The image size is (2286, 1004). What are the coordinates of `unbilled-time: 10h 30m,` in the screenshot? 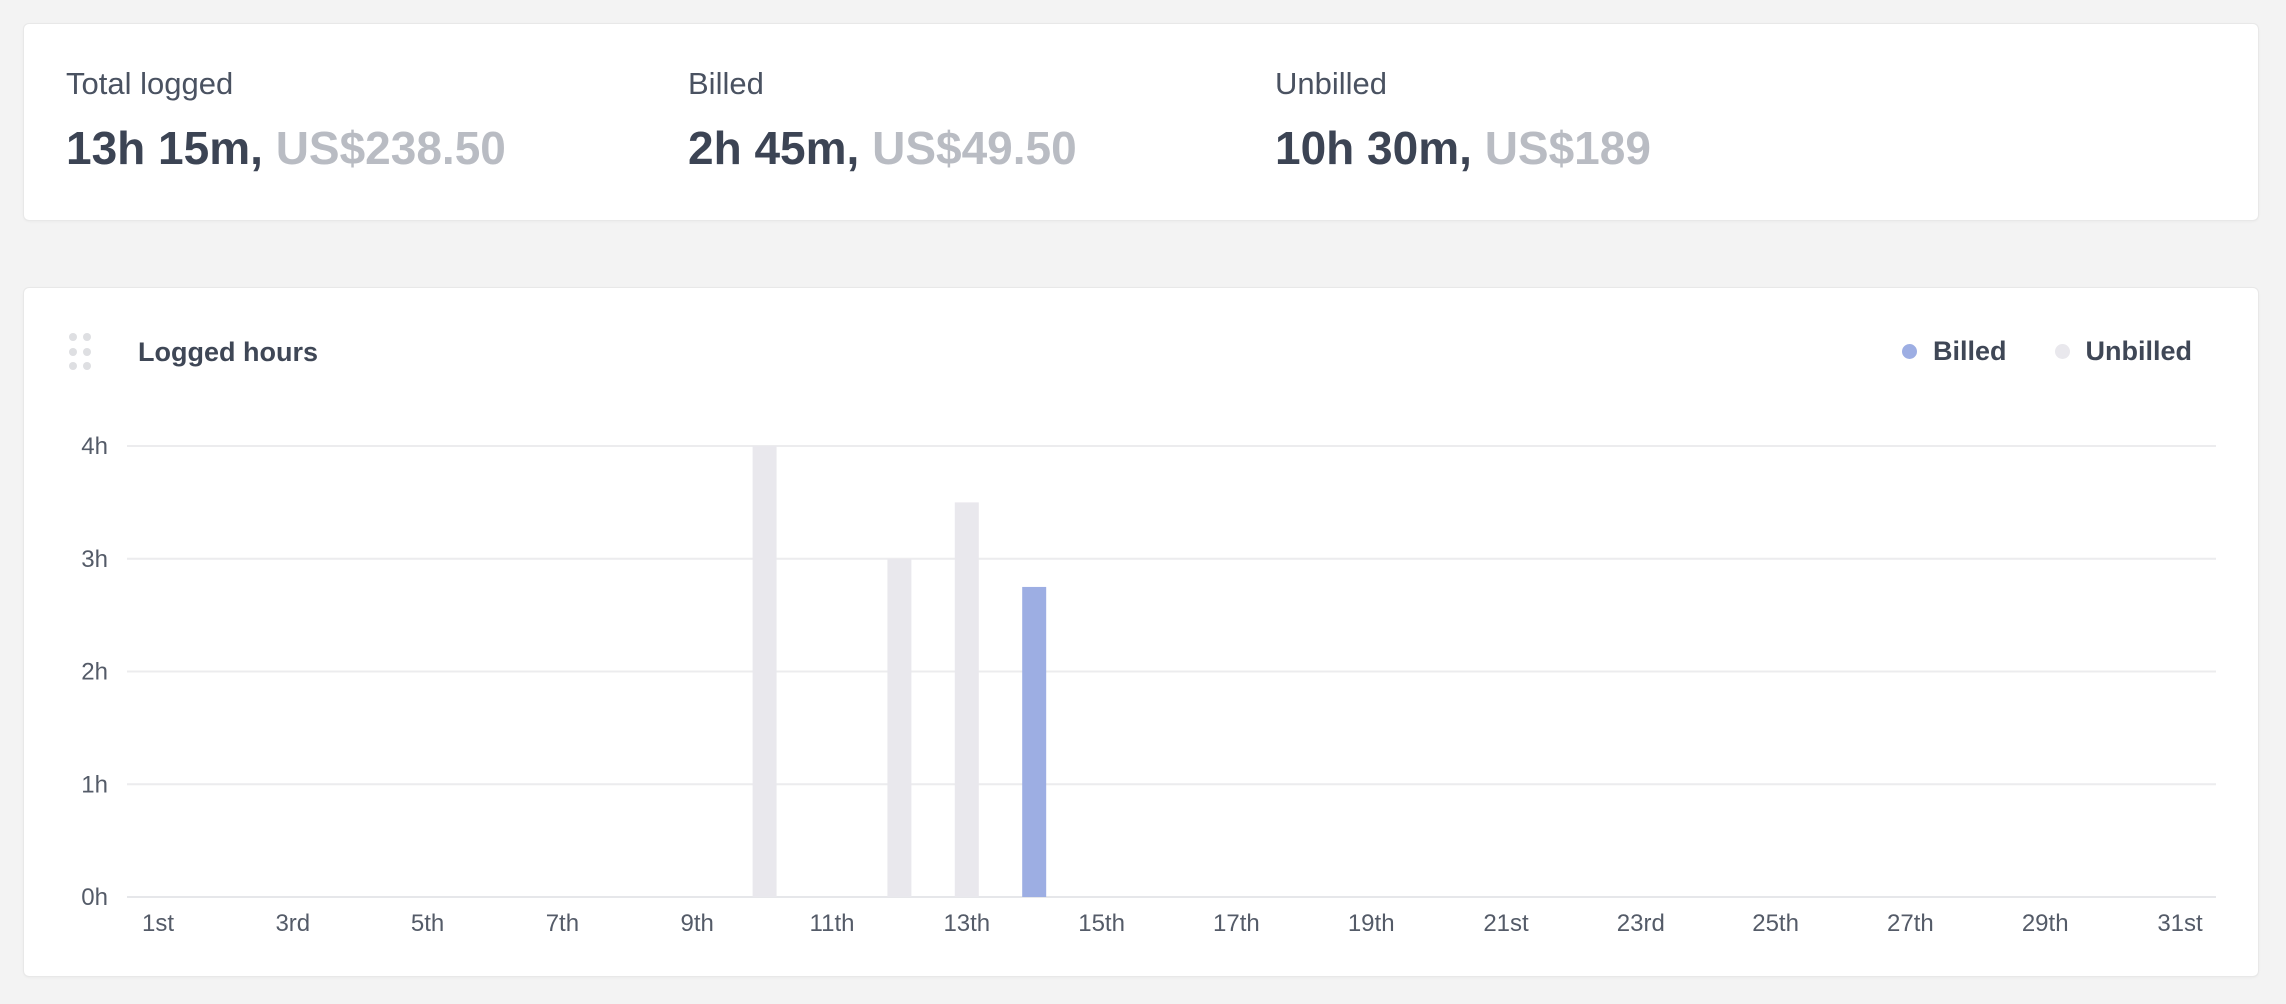 It's located at (1373, 148).